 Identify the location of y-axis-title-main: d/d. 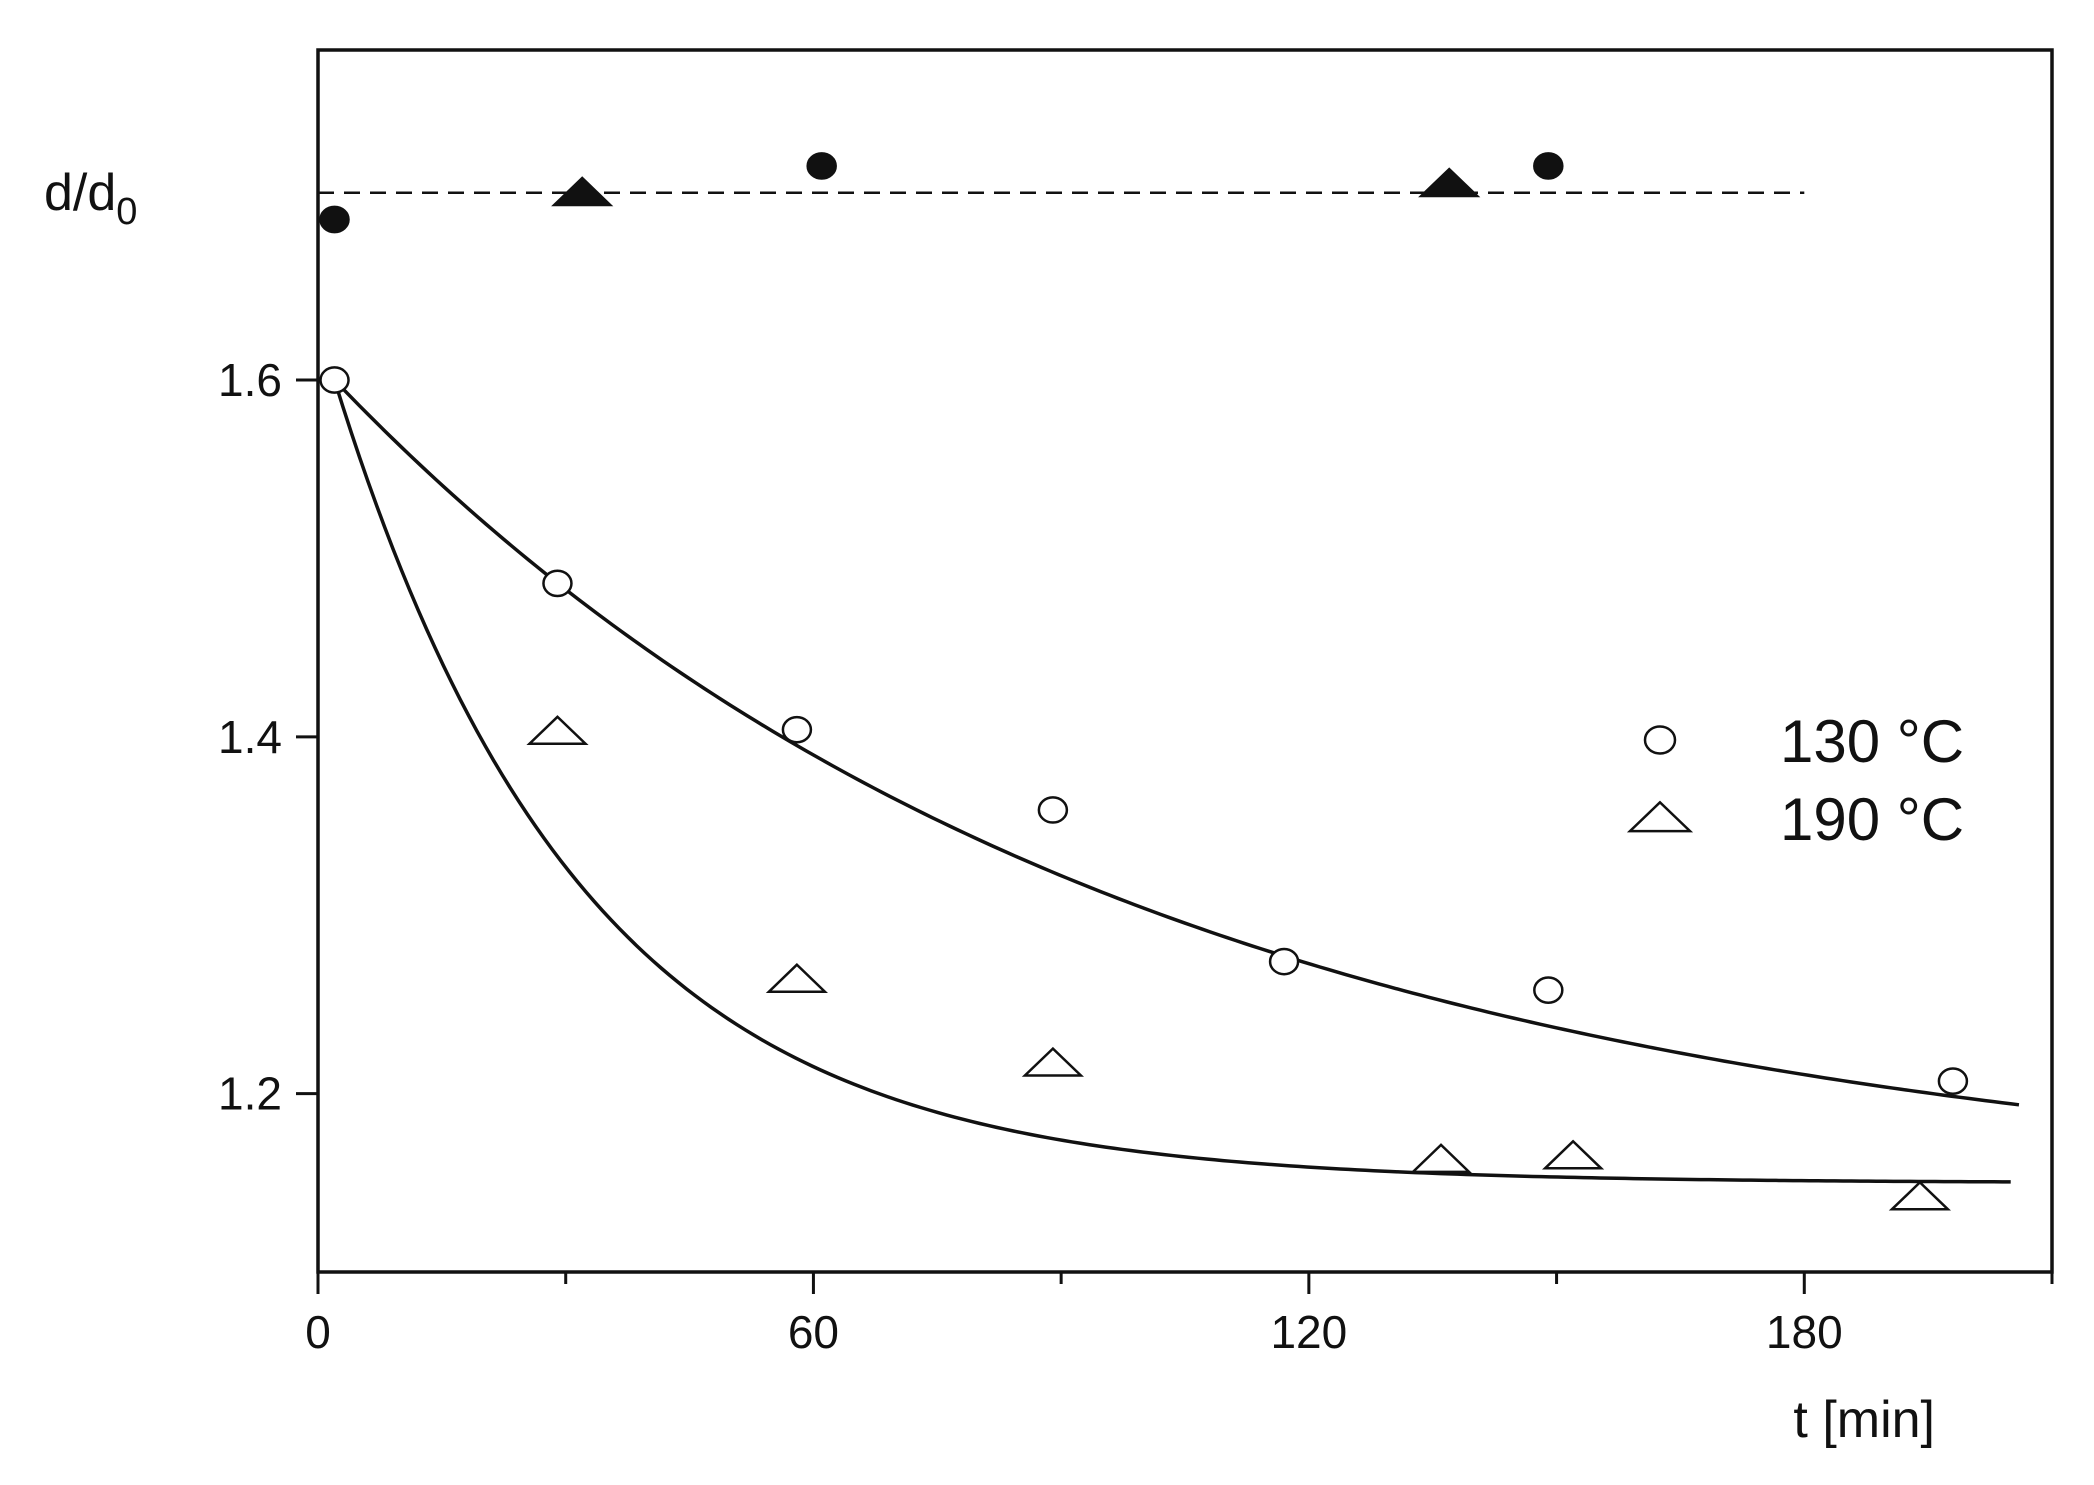
(80, 193).